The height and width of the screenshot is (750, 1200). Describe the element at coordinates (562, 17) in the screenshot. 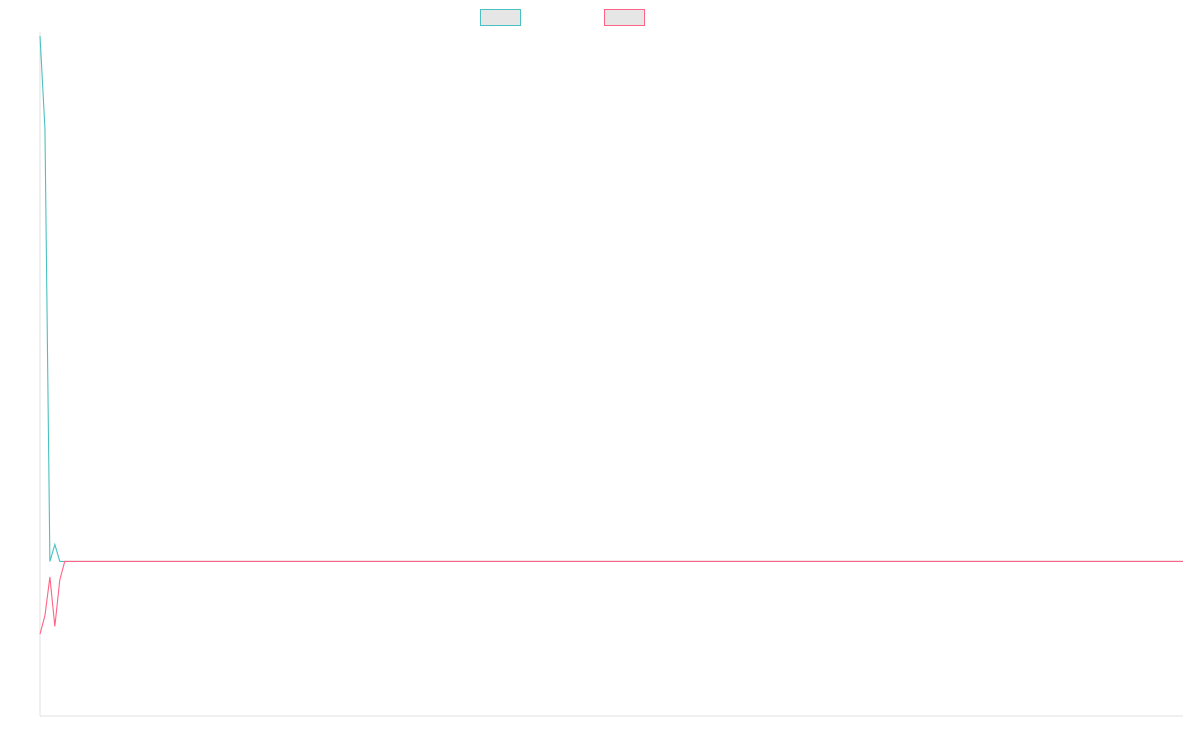

I see `legend` at that location.